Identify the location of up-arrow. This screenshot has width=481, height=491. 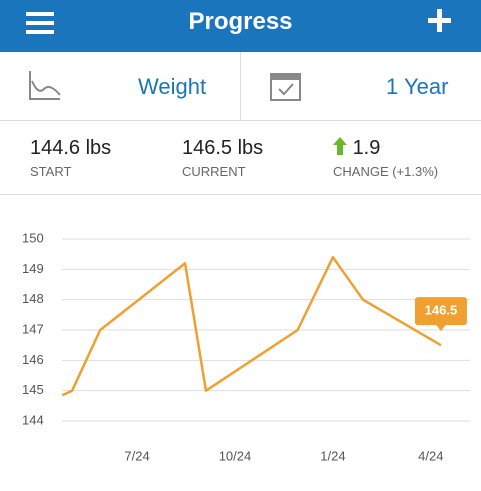
(340, 146).